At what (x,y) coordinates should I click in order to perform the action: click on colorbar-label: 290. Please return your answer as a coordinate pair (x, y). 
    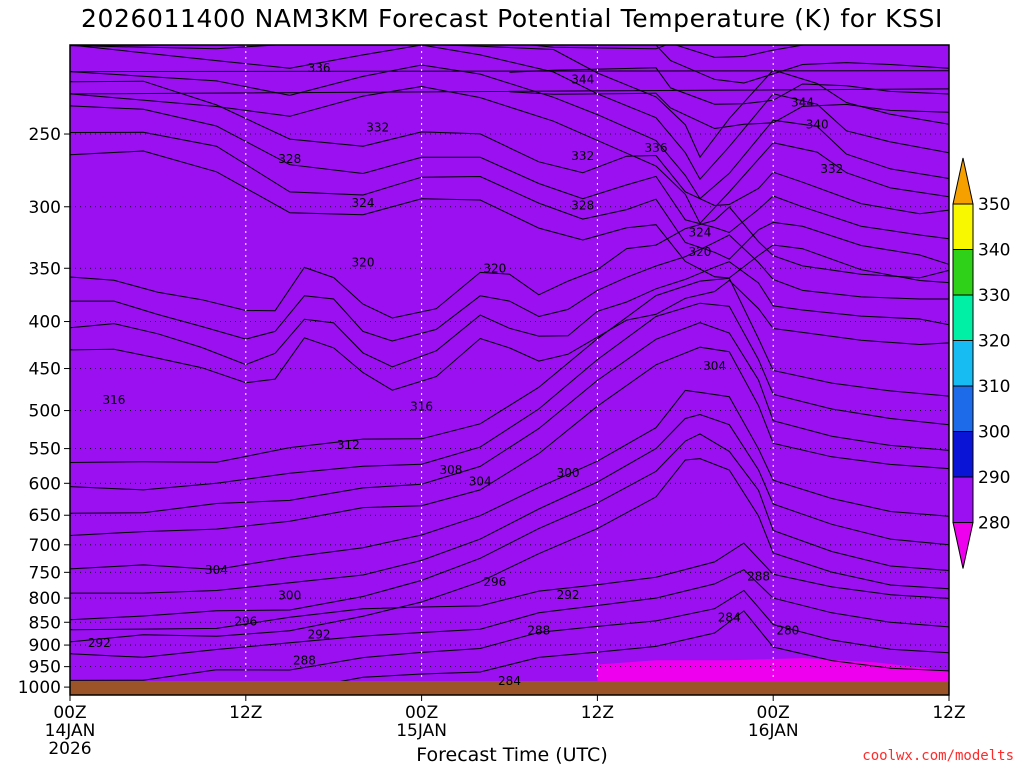
    Looking at the image, I should click on (994, 478).